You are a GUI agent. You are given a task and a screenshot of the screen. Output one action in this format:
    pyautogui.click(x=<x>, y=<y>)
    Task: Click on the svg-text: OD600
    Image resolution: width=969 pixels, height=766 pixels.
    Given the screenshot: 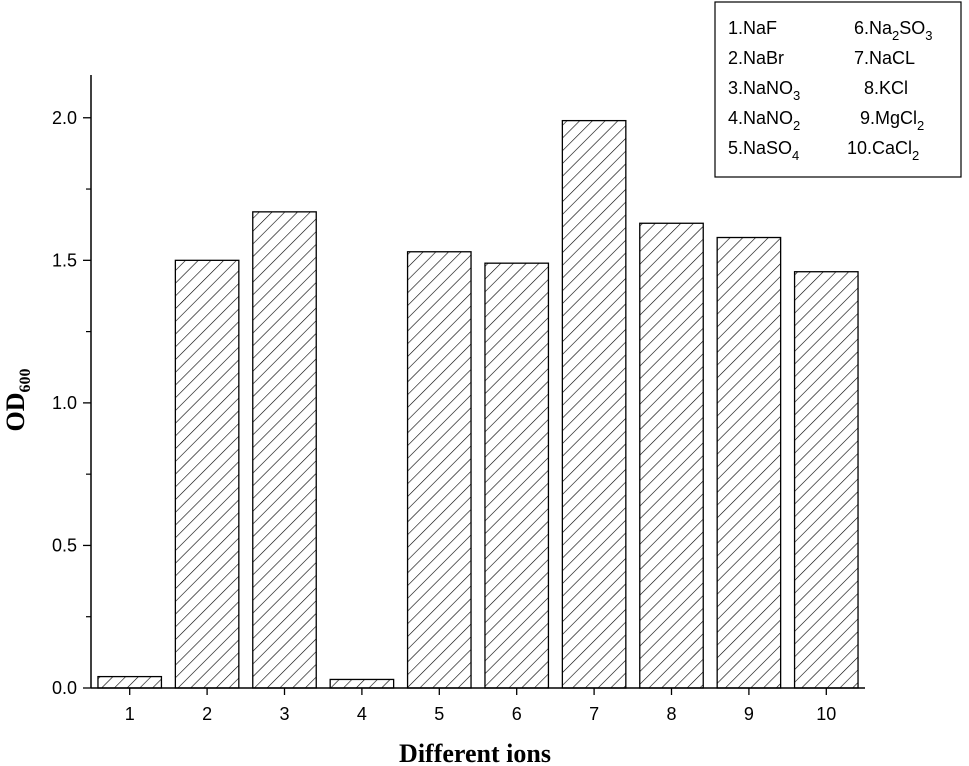 What is the action you would take?
    pyautogui.click(x=17, y=400)
    